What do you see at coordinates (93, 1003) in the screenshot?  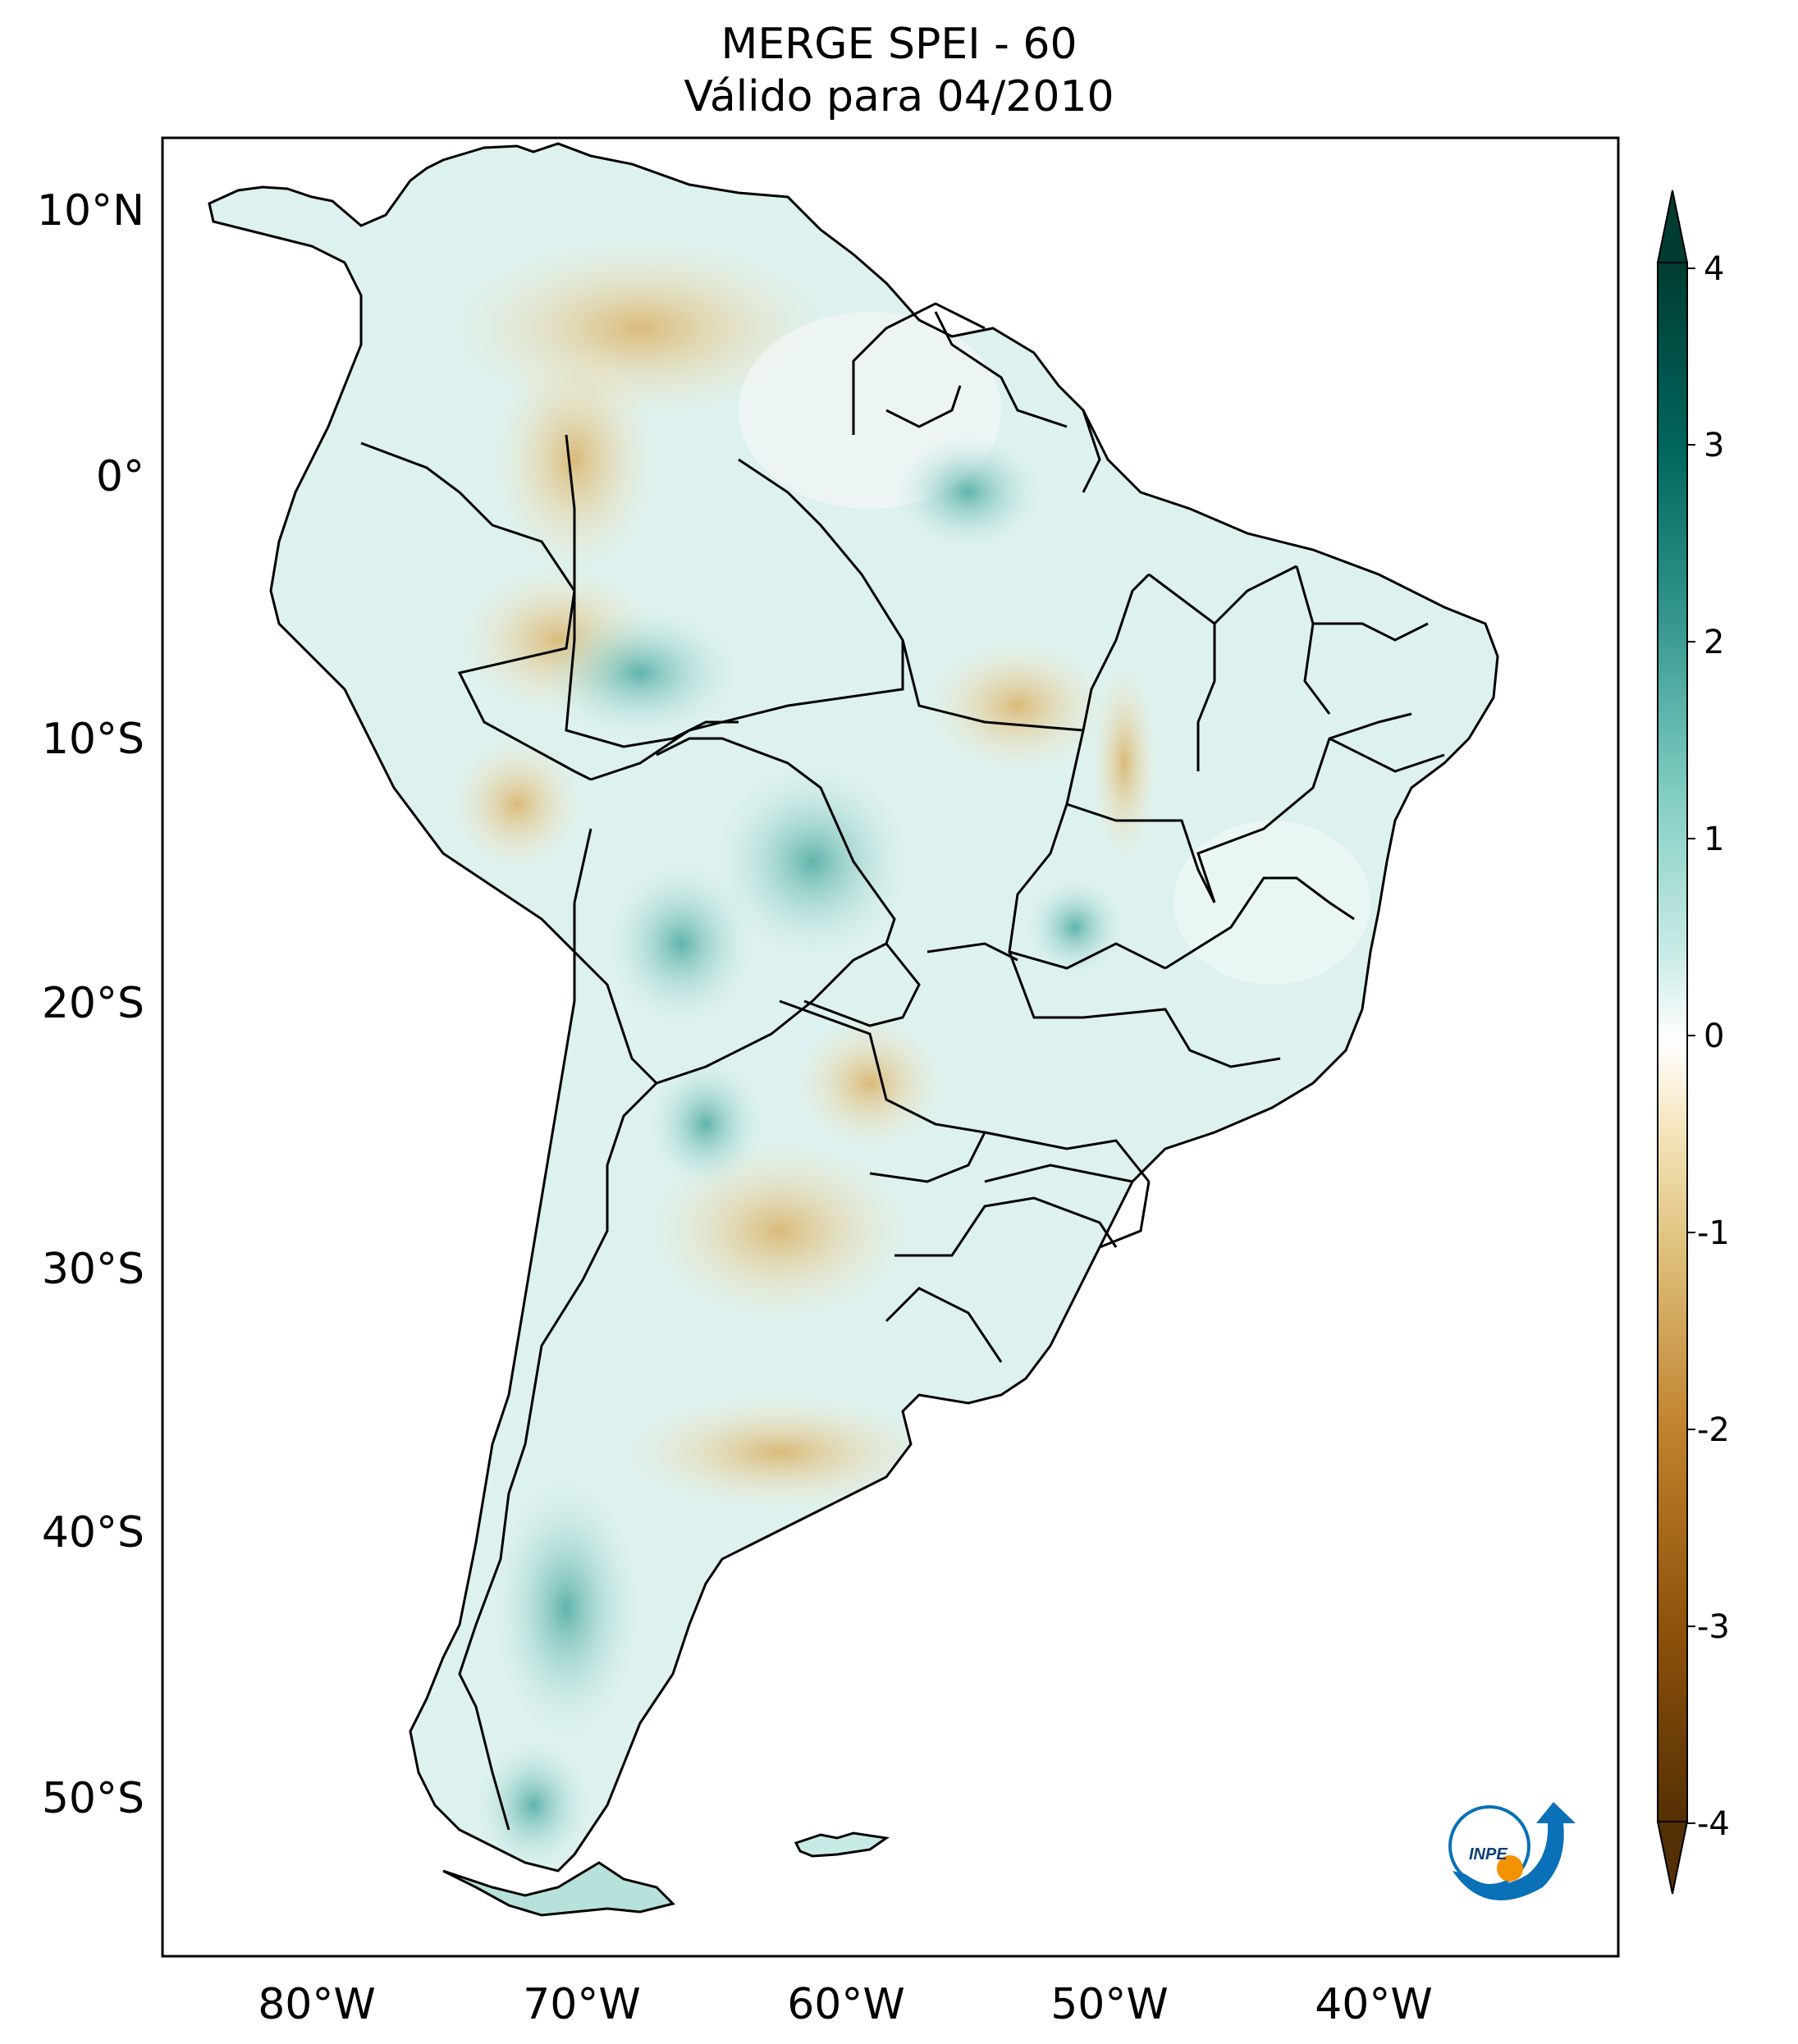 I see `lat-label: 20°S` at bounding box center [93, 1003].